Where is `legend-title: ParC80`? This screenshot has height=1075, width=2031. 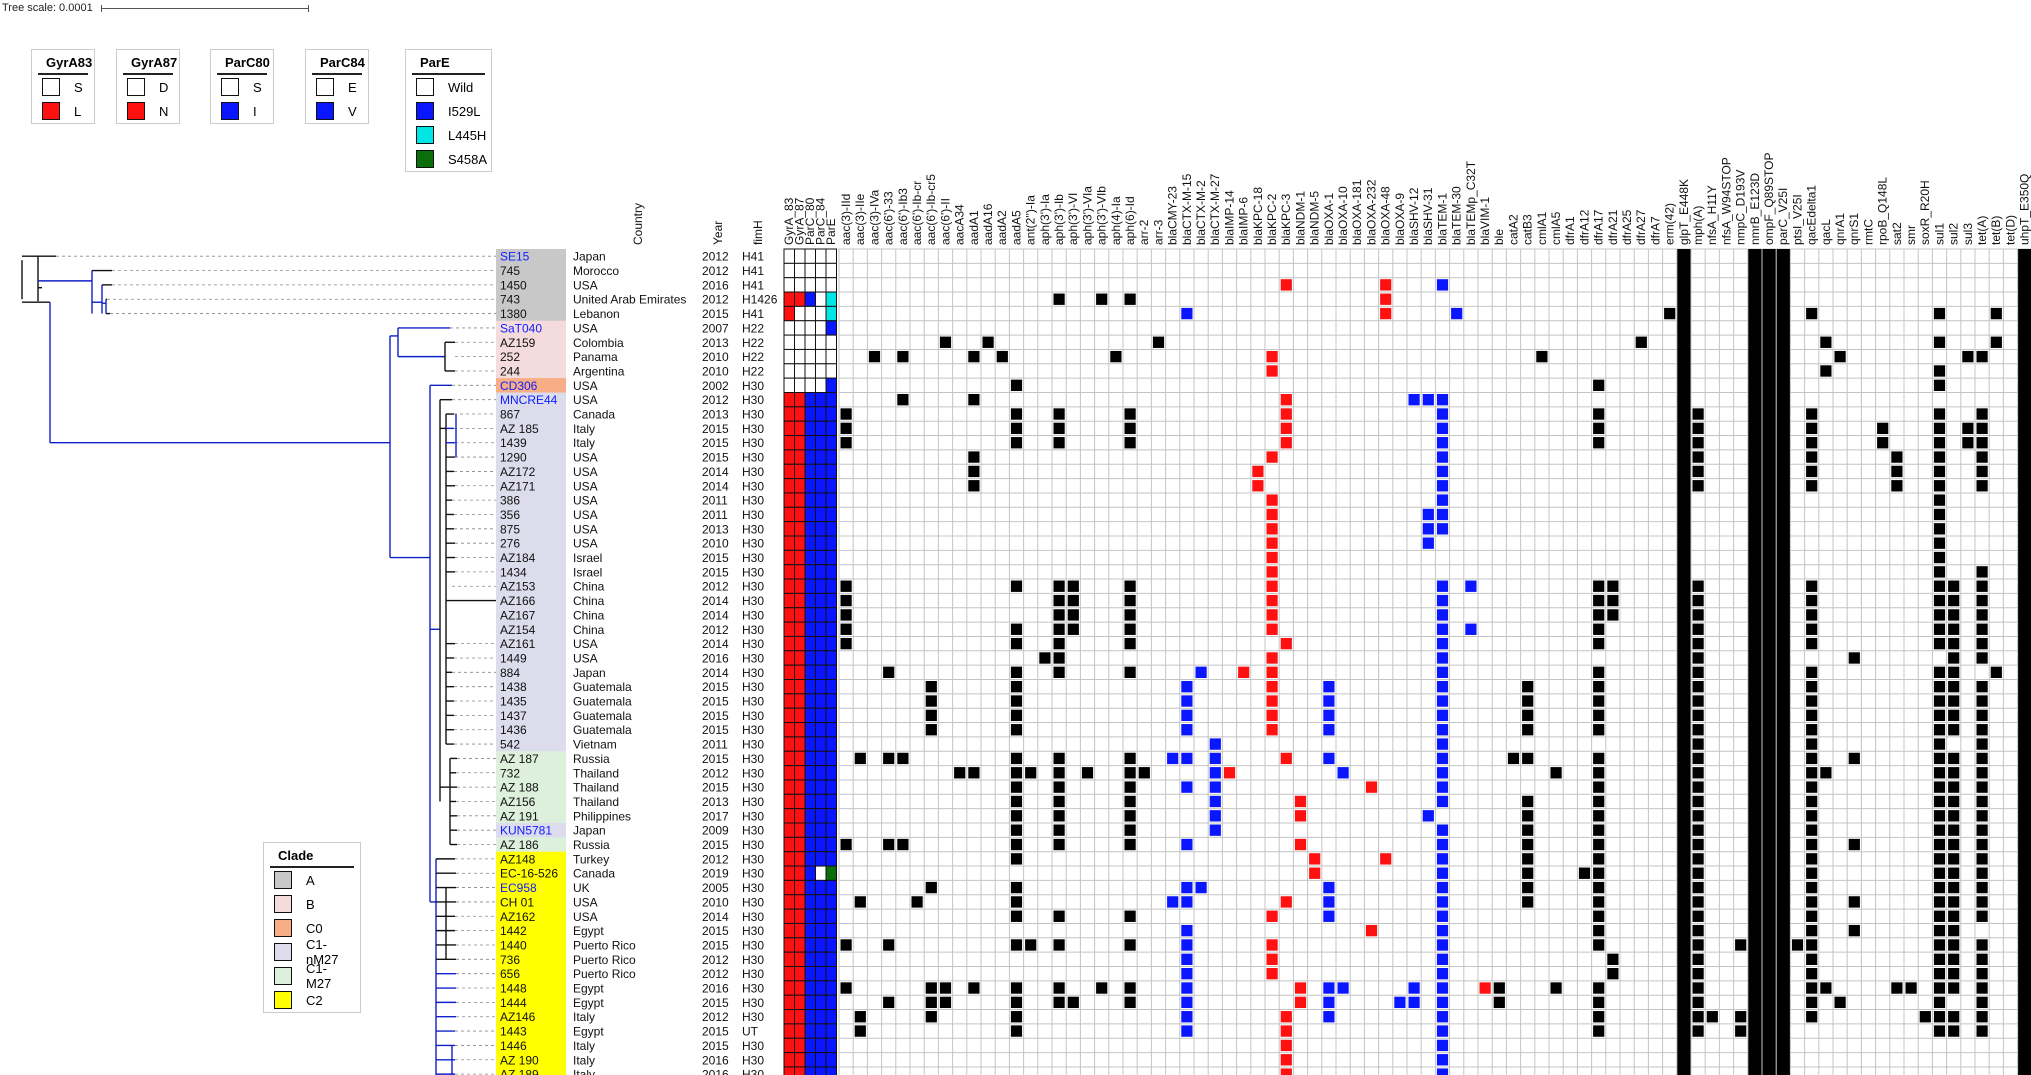
legend-title: ParC80 is located at coordinates (243, 63).